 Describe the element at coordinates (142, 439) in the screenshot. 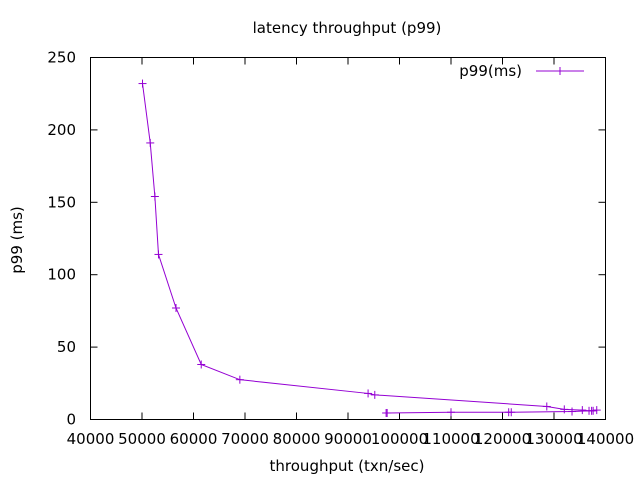

I see `x-tick-label: 50000` at that location.